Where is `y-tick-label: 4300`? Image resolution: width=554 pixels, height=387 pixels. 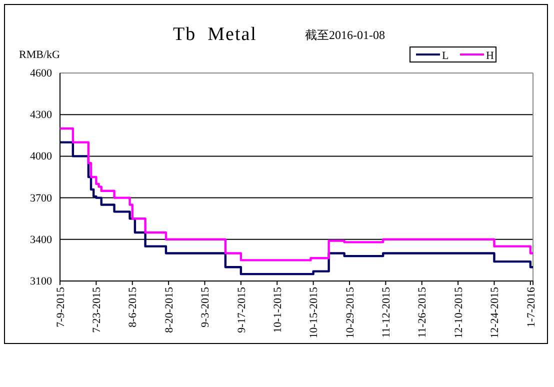 y-tick-label: 4300 is located at coordinates (41, 115).